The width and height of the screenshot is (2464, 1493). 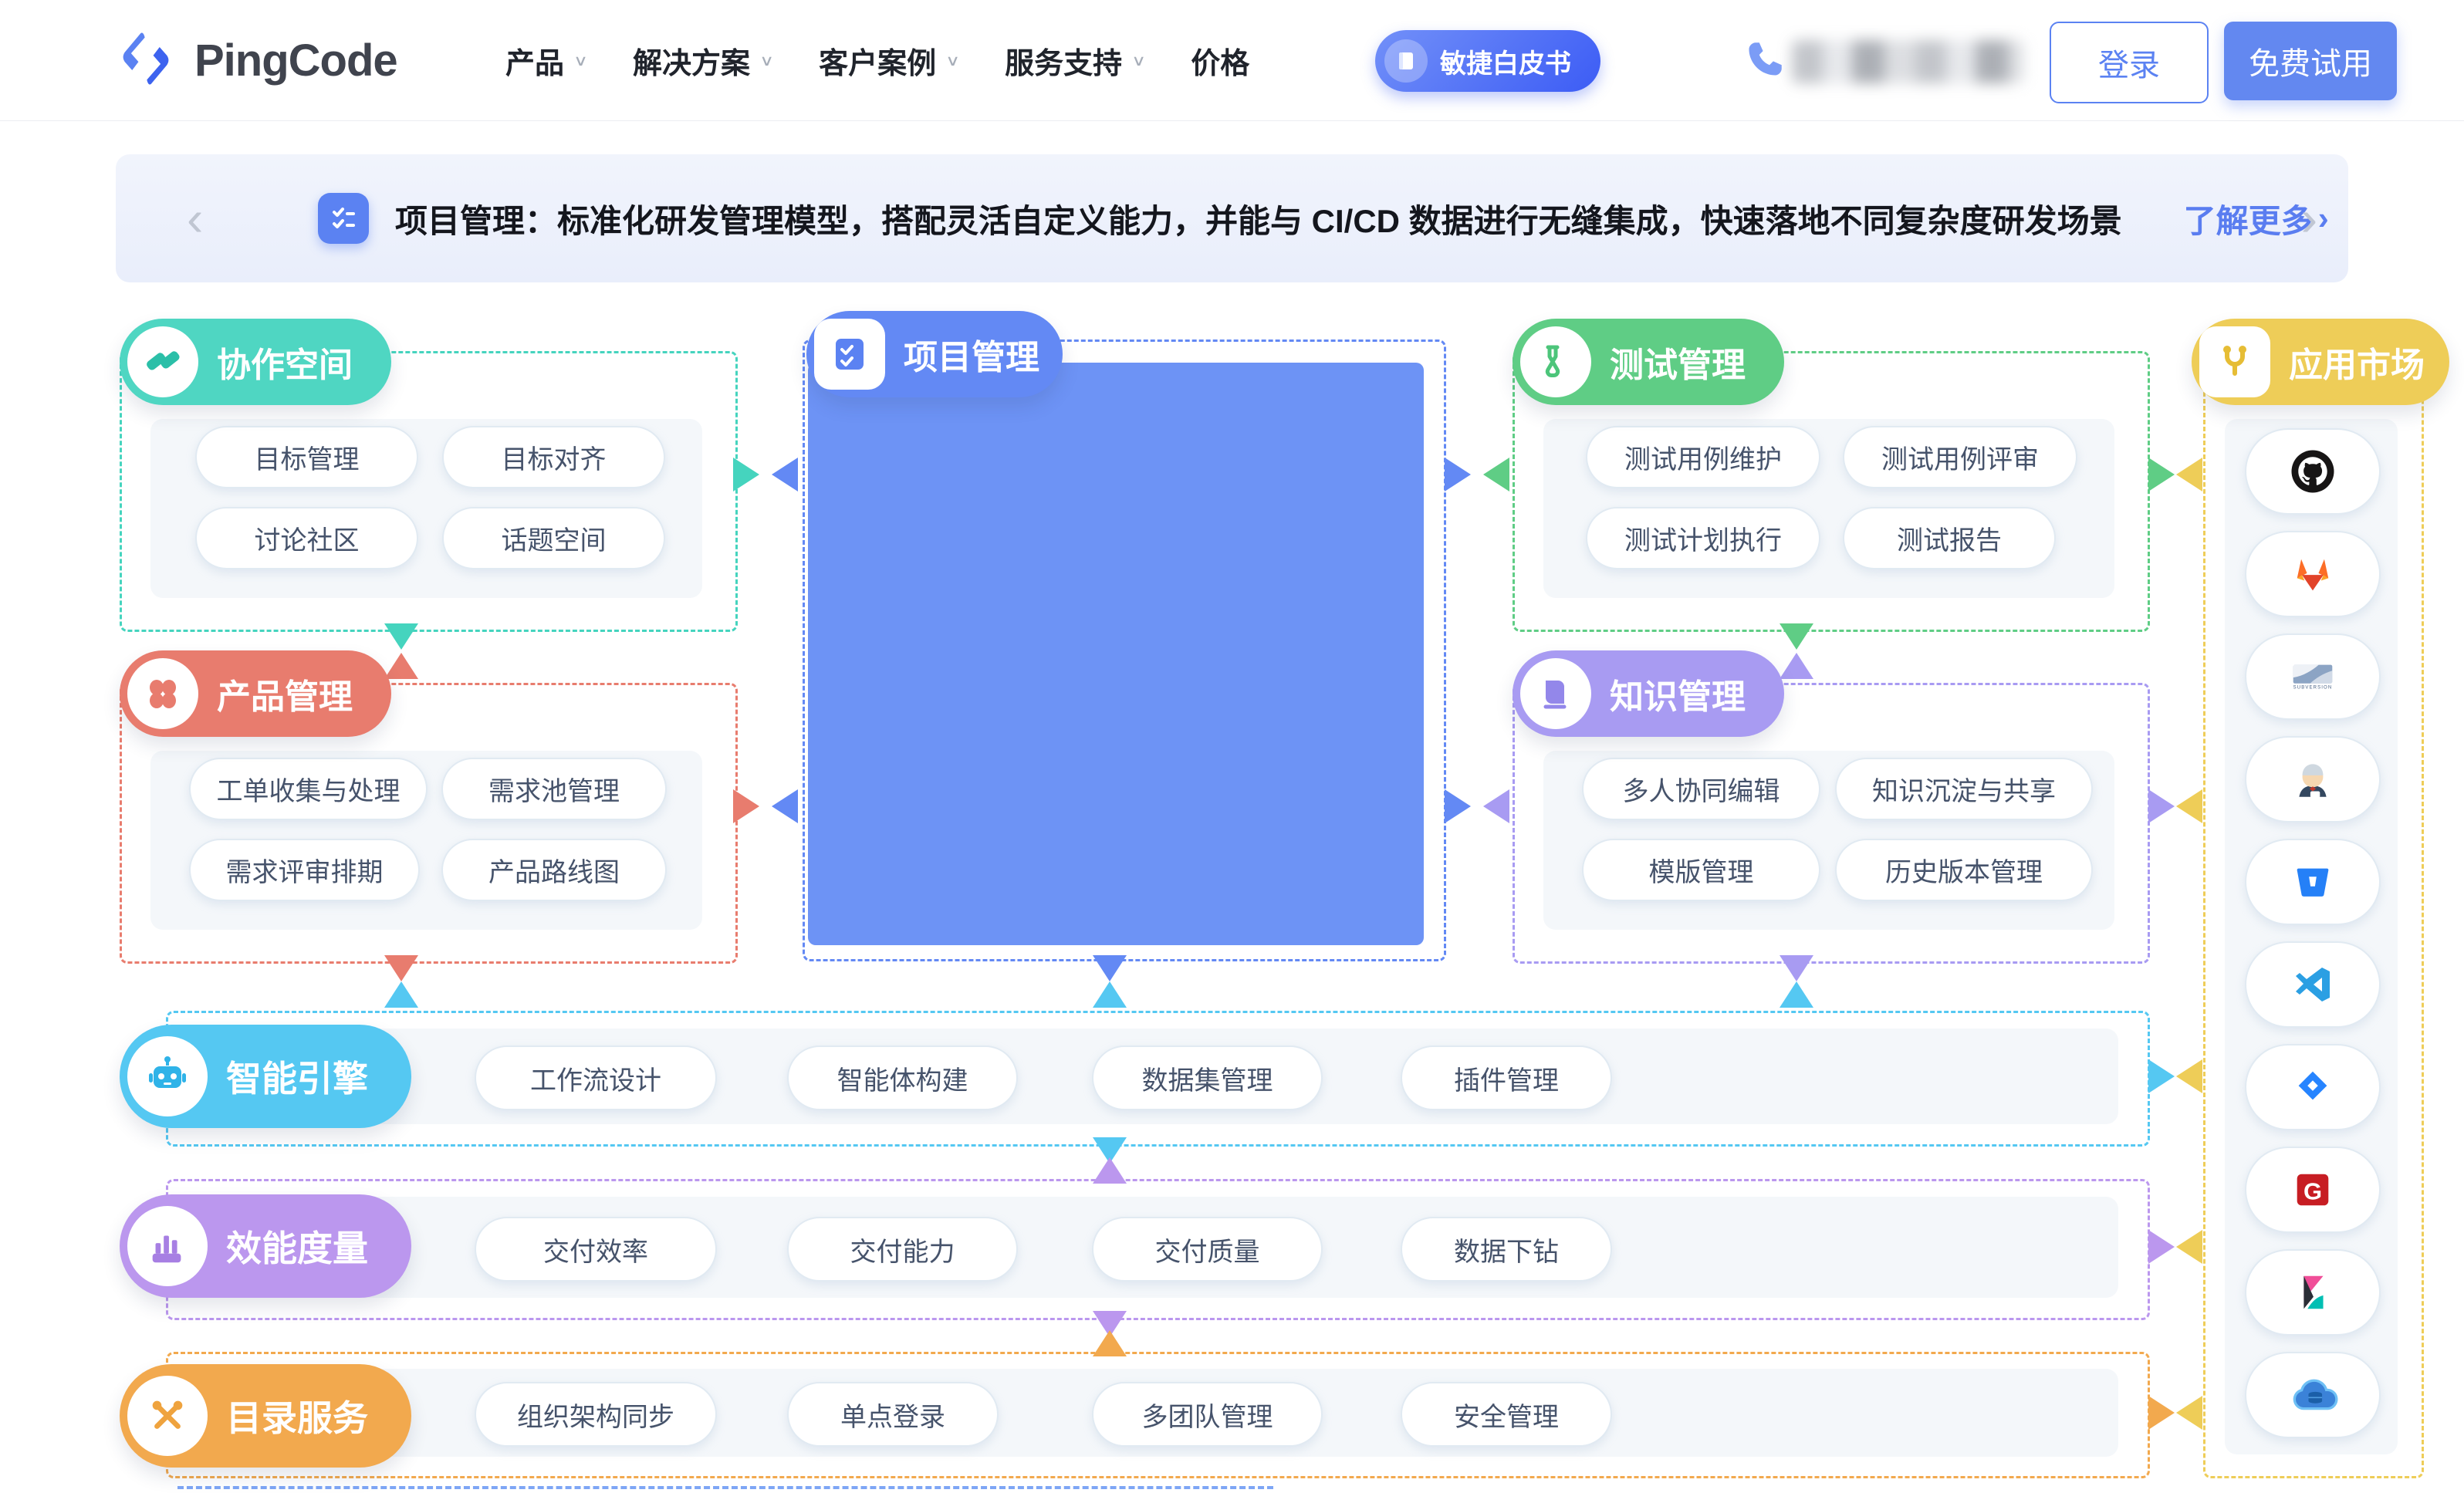 I want to click on collab-group-border, so click(x=429, y=492).